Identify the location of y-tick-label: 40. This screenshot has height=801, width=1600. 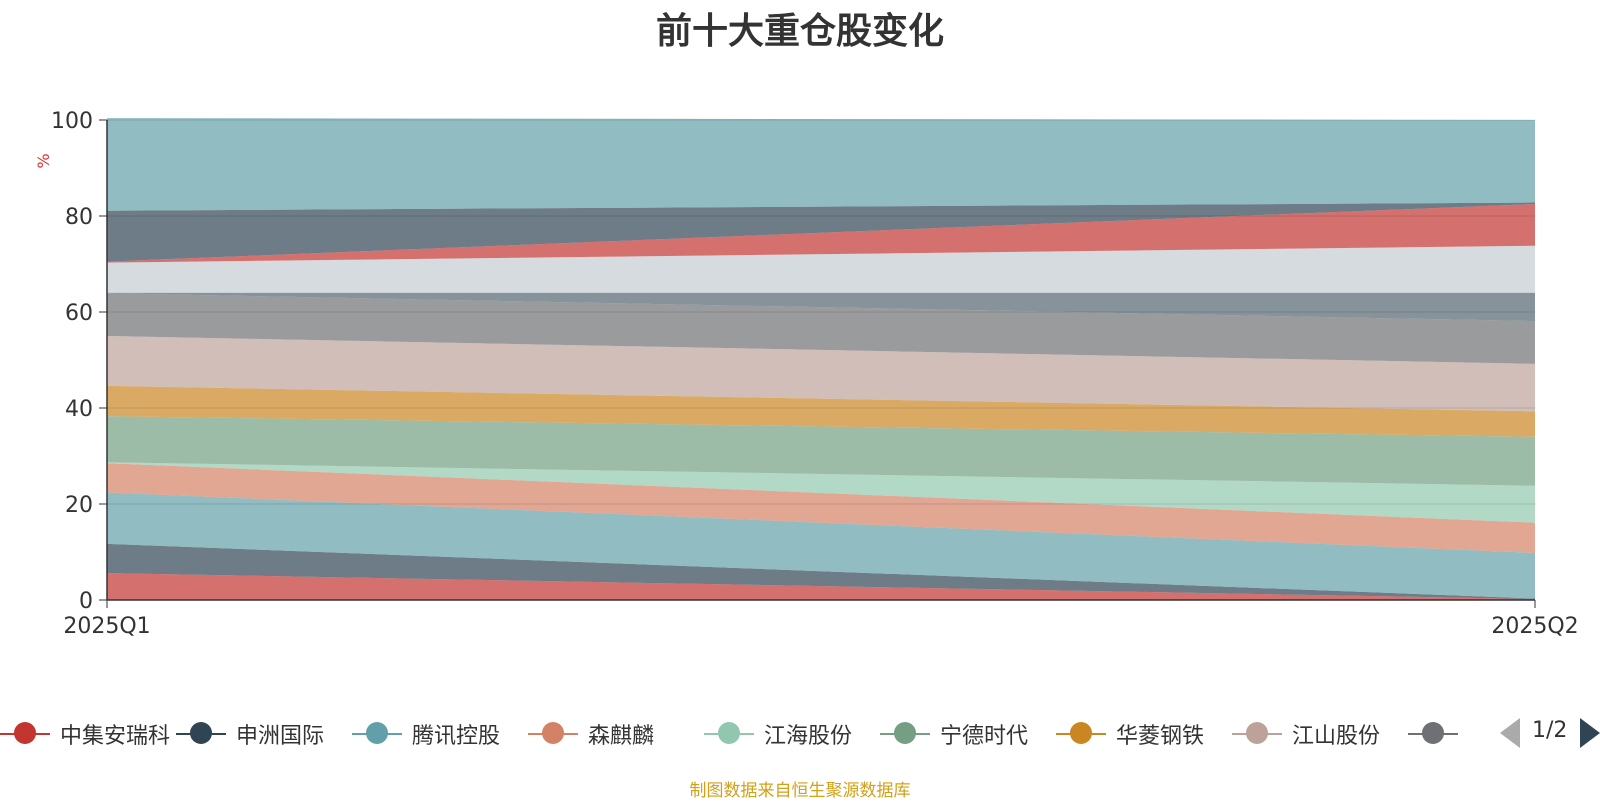
(79, 409).